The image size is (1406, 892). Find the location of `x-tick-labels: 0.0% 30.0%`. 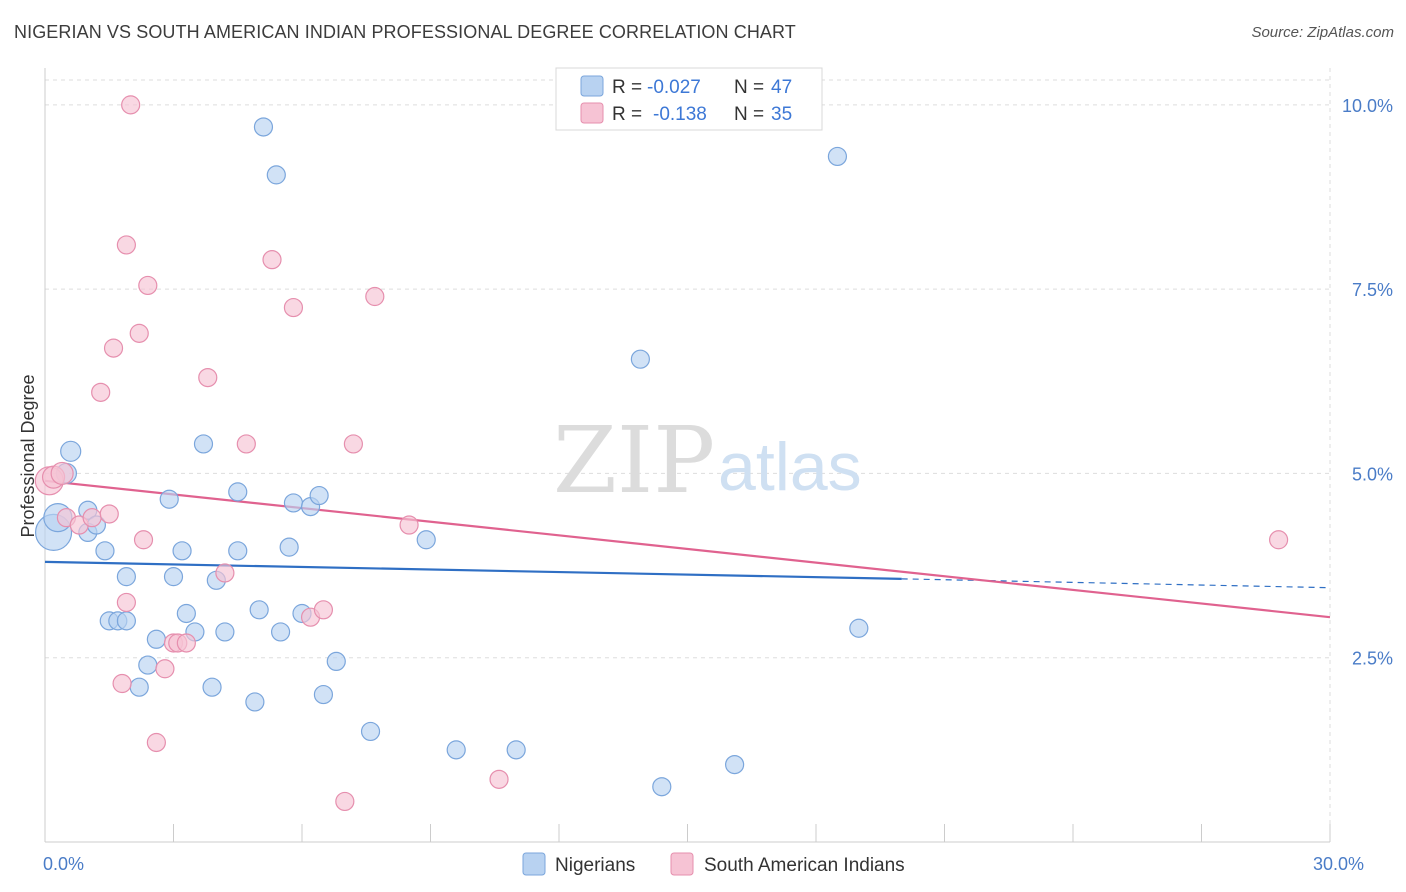

x-tick-labels: 0.0% 30.0% is located at coordinates (703, 864).